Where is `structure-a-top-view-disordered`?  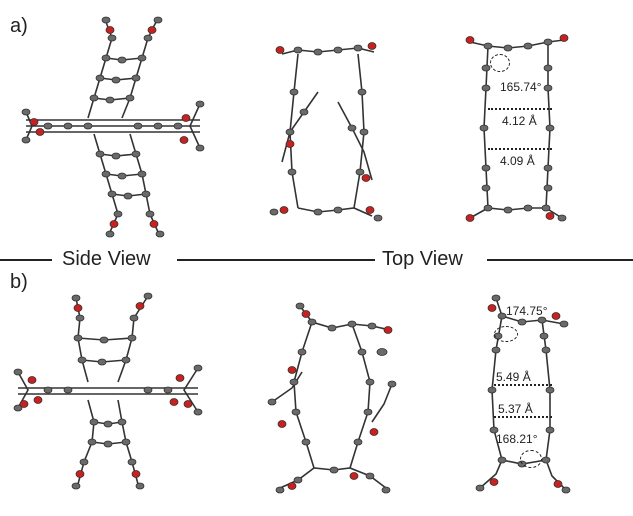 structure-a-top-view-disordered is located at coordinates (328, 132).